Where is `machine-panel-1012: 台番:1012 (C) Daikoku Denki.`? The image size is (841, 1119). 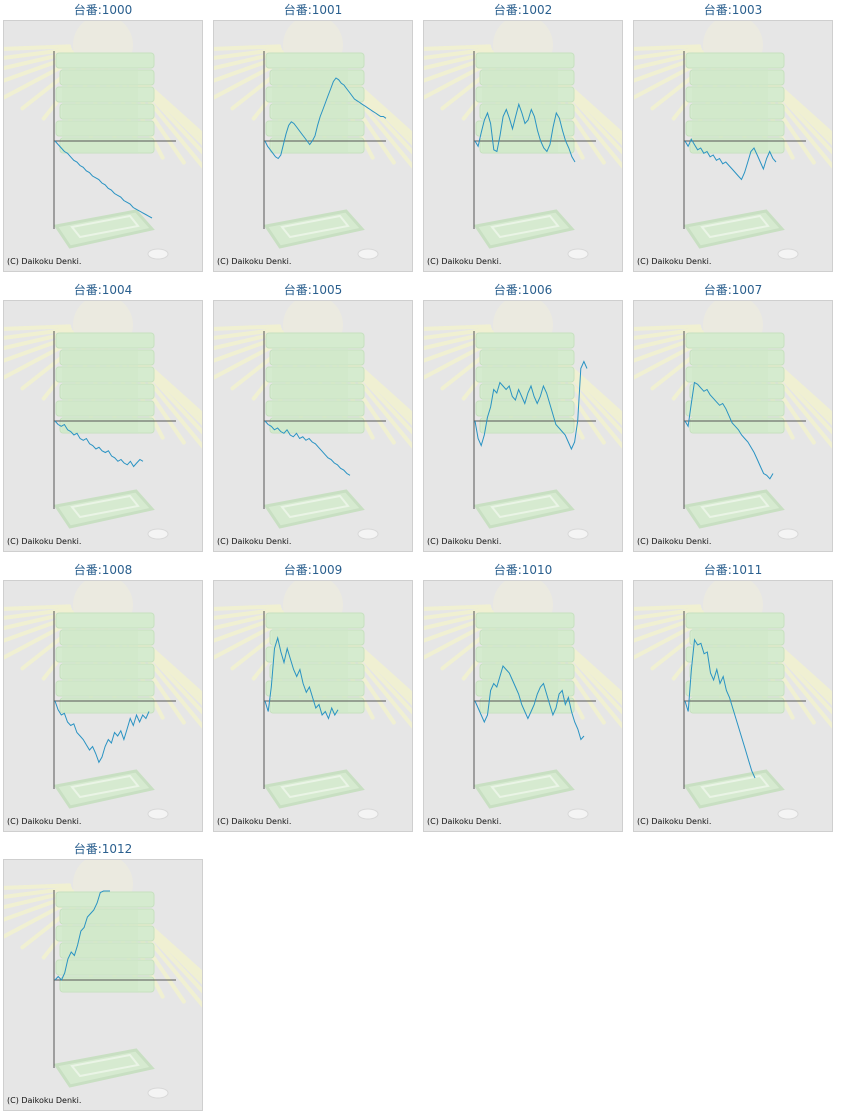 machine-panel-1012: 台番:1012 (C) Daikoku Denki. is located at coordinates (103, 979).